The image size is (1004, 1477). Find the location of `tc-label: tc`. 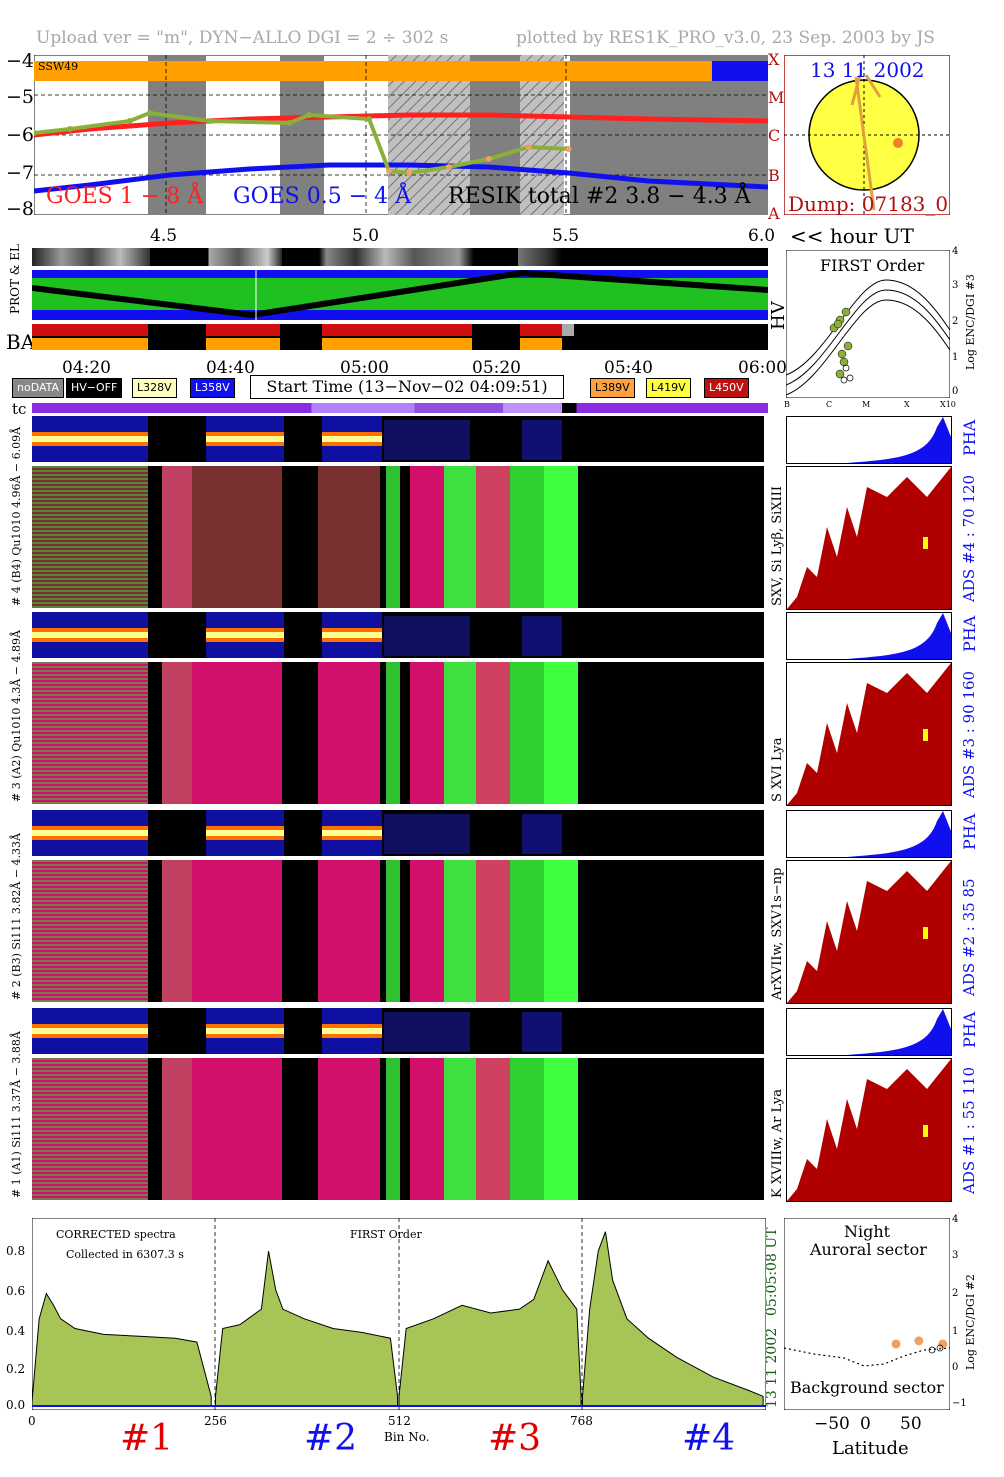

tc-label: tc is located at coordinates (19, 409).